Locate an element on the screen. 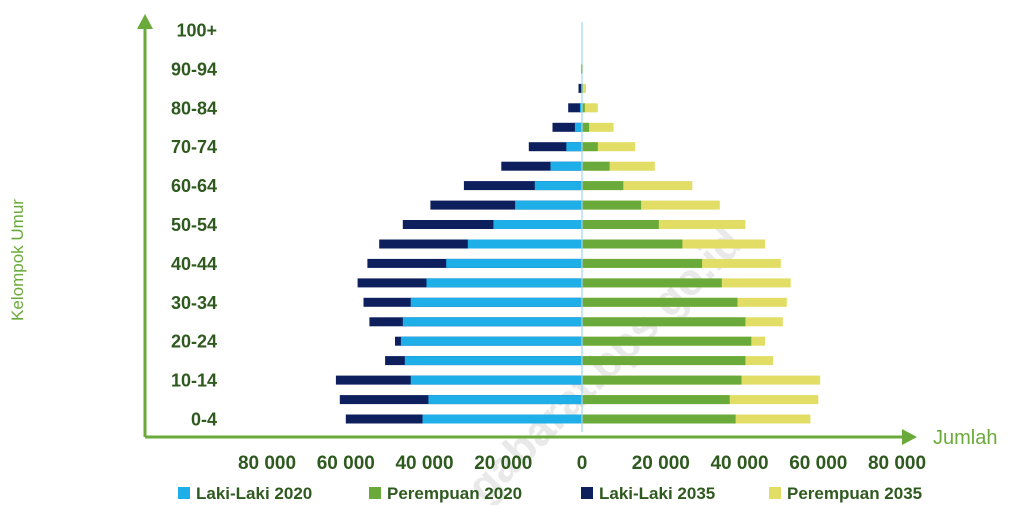 The width and height of the screenshot is (1012, 505). y-tick-label: 90-94 is located at coordinates (194, 69).